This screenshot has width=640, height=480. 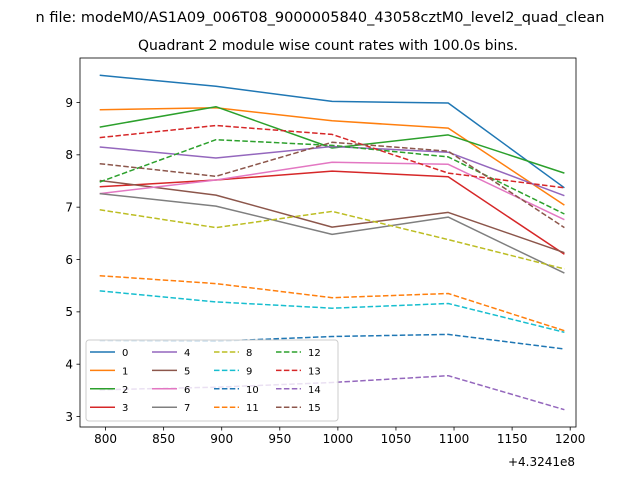 What do you see at coordinates (338, 439) in the screenshot?
I see `x-tick-label: 1000` at bounding box center [338, 439].